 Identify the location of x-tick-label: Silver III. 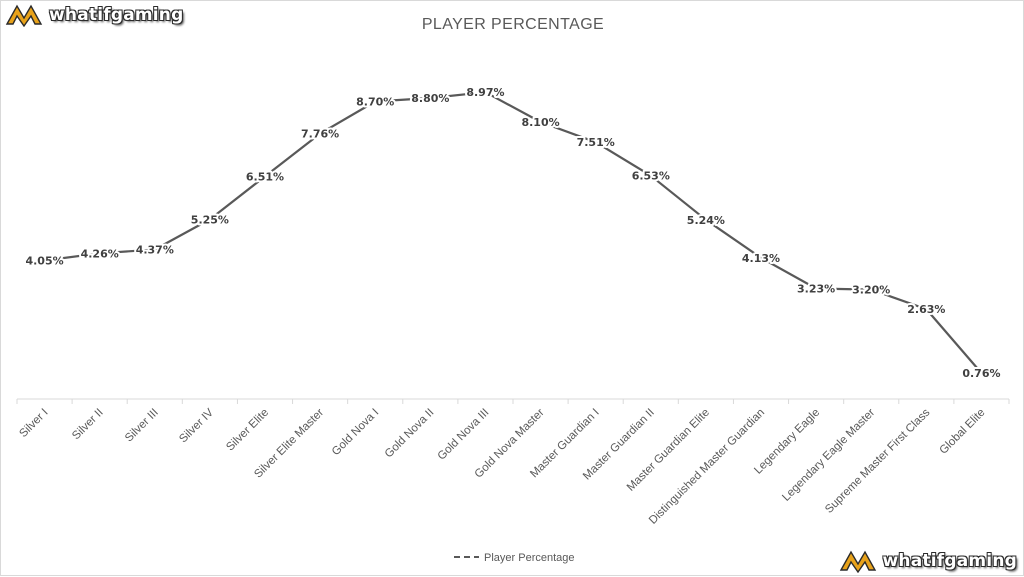
(142, 426).